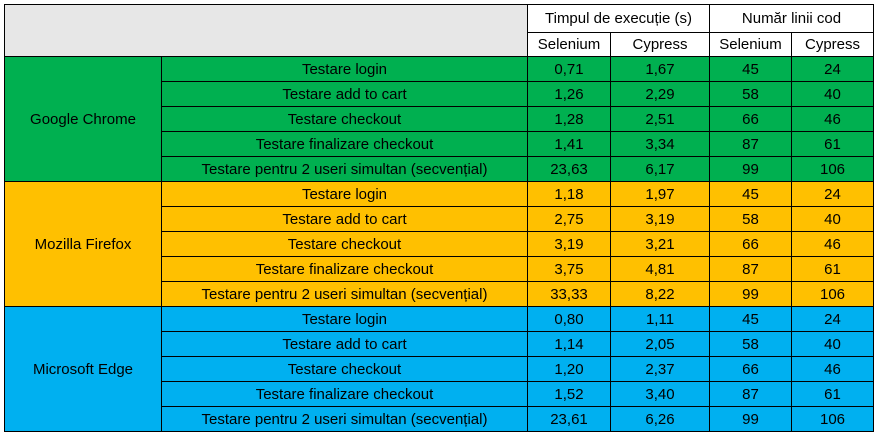  I want to click on time-selenium-value: 3,19, so click(569, 244).